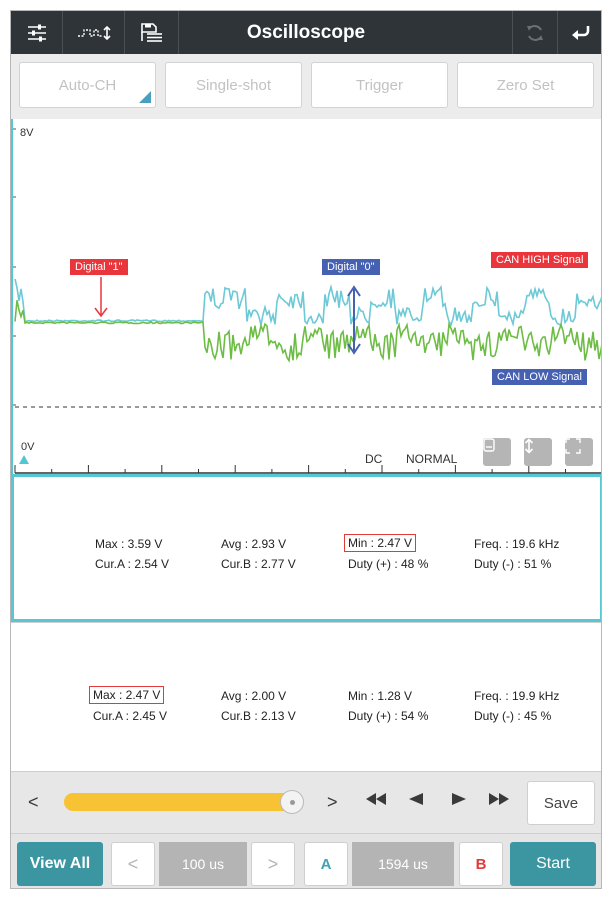  What do you see at coordinates (497, 452) in the screenshot?
I see `memory-icon` at bounding box center [497, 452].